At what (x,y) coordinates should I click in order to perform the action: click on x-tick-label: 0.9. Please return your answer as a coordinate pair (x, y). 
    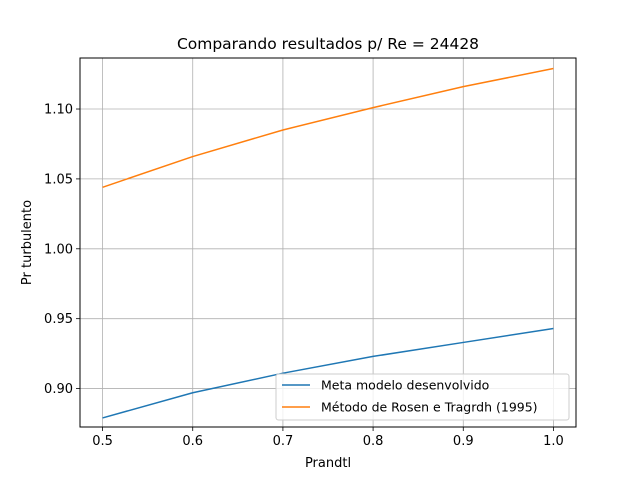
    Looking at the image, I should click on (463, 441).